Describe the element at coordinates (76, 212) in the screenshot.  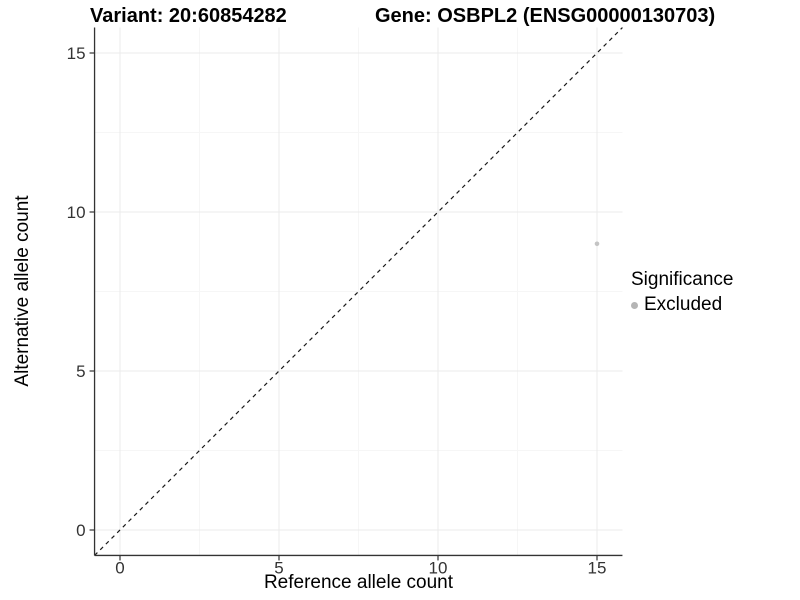
I see `y-tick-label: 10` at that location.